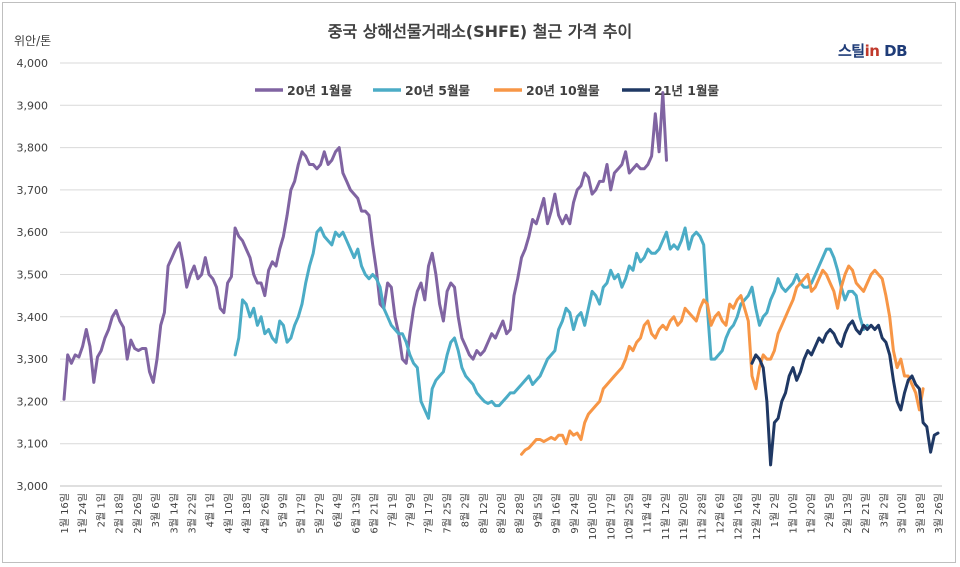 Image resolution: width=960 pixels, height=567 pixels. Describe the element at coordinates (33, 148) in the screenshot. I see `y-tick-label: 3,800` at that location.